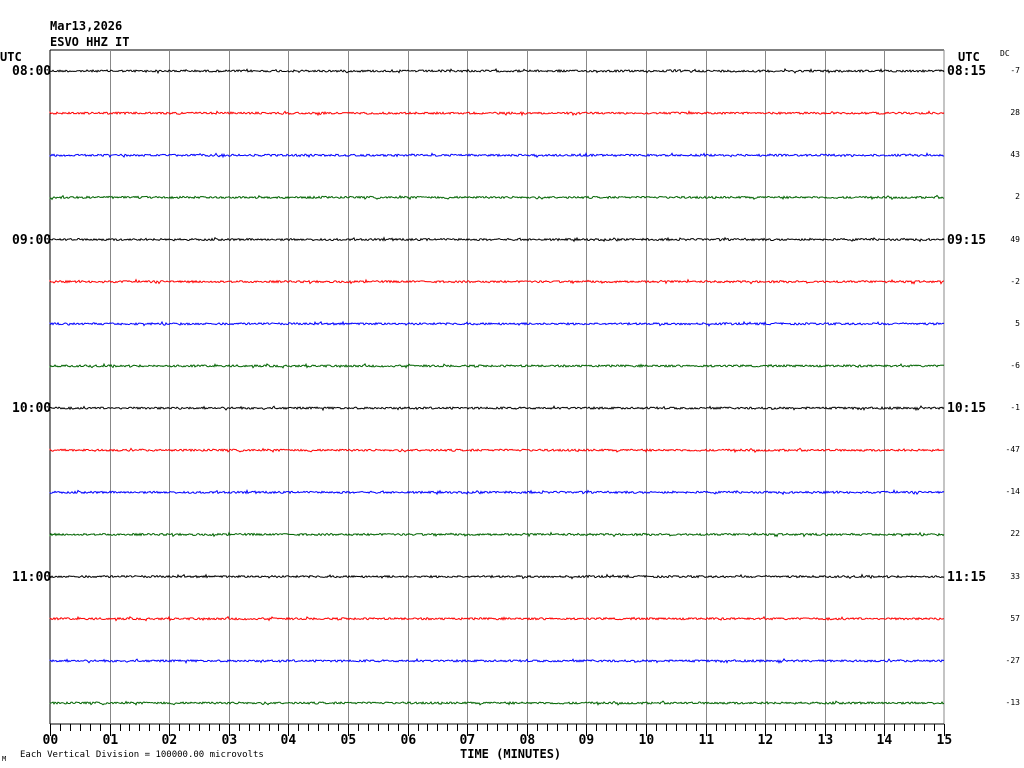 The width and height of the screenshot is (1024, 768). I want to click on dc-value: -6, so click(1015, 365).